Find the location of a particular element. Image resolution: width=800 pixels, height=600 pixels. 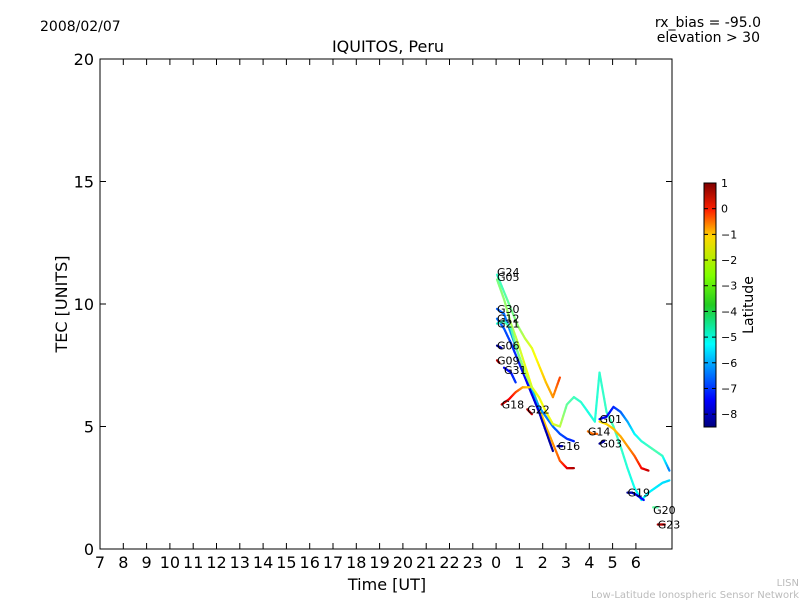

series-g22 is located at coordinates (530, 412).